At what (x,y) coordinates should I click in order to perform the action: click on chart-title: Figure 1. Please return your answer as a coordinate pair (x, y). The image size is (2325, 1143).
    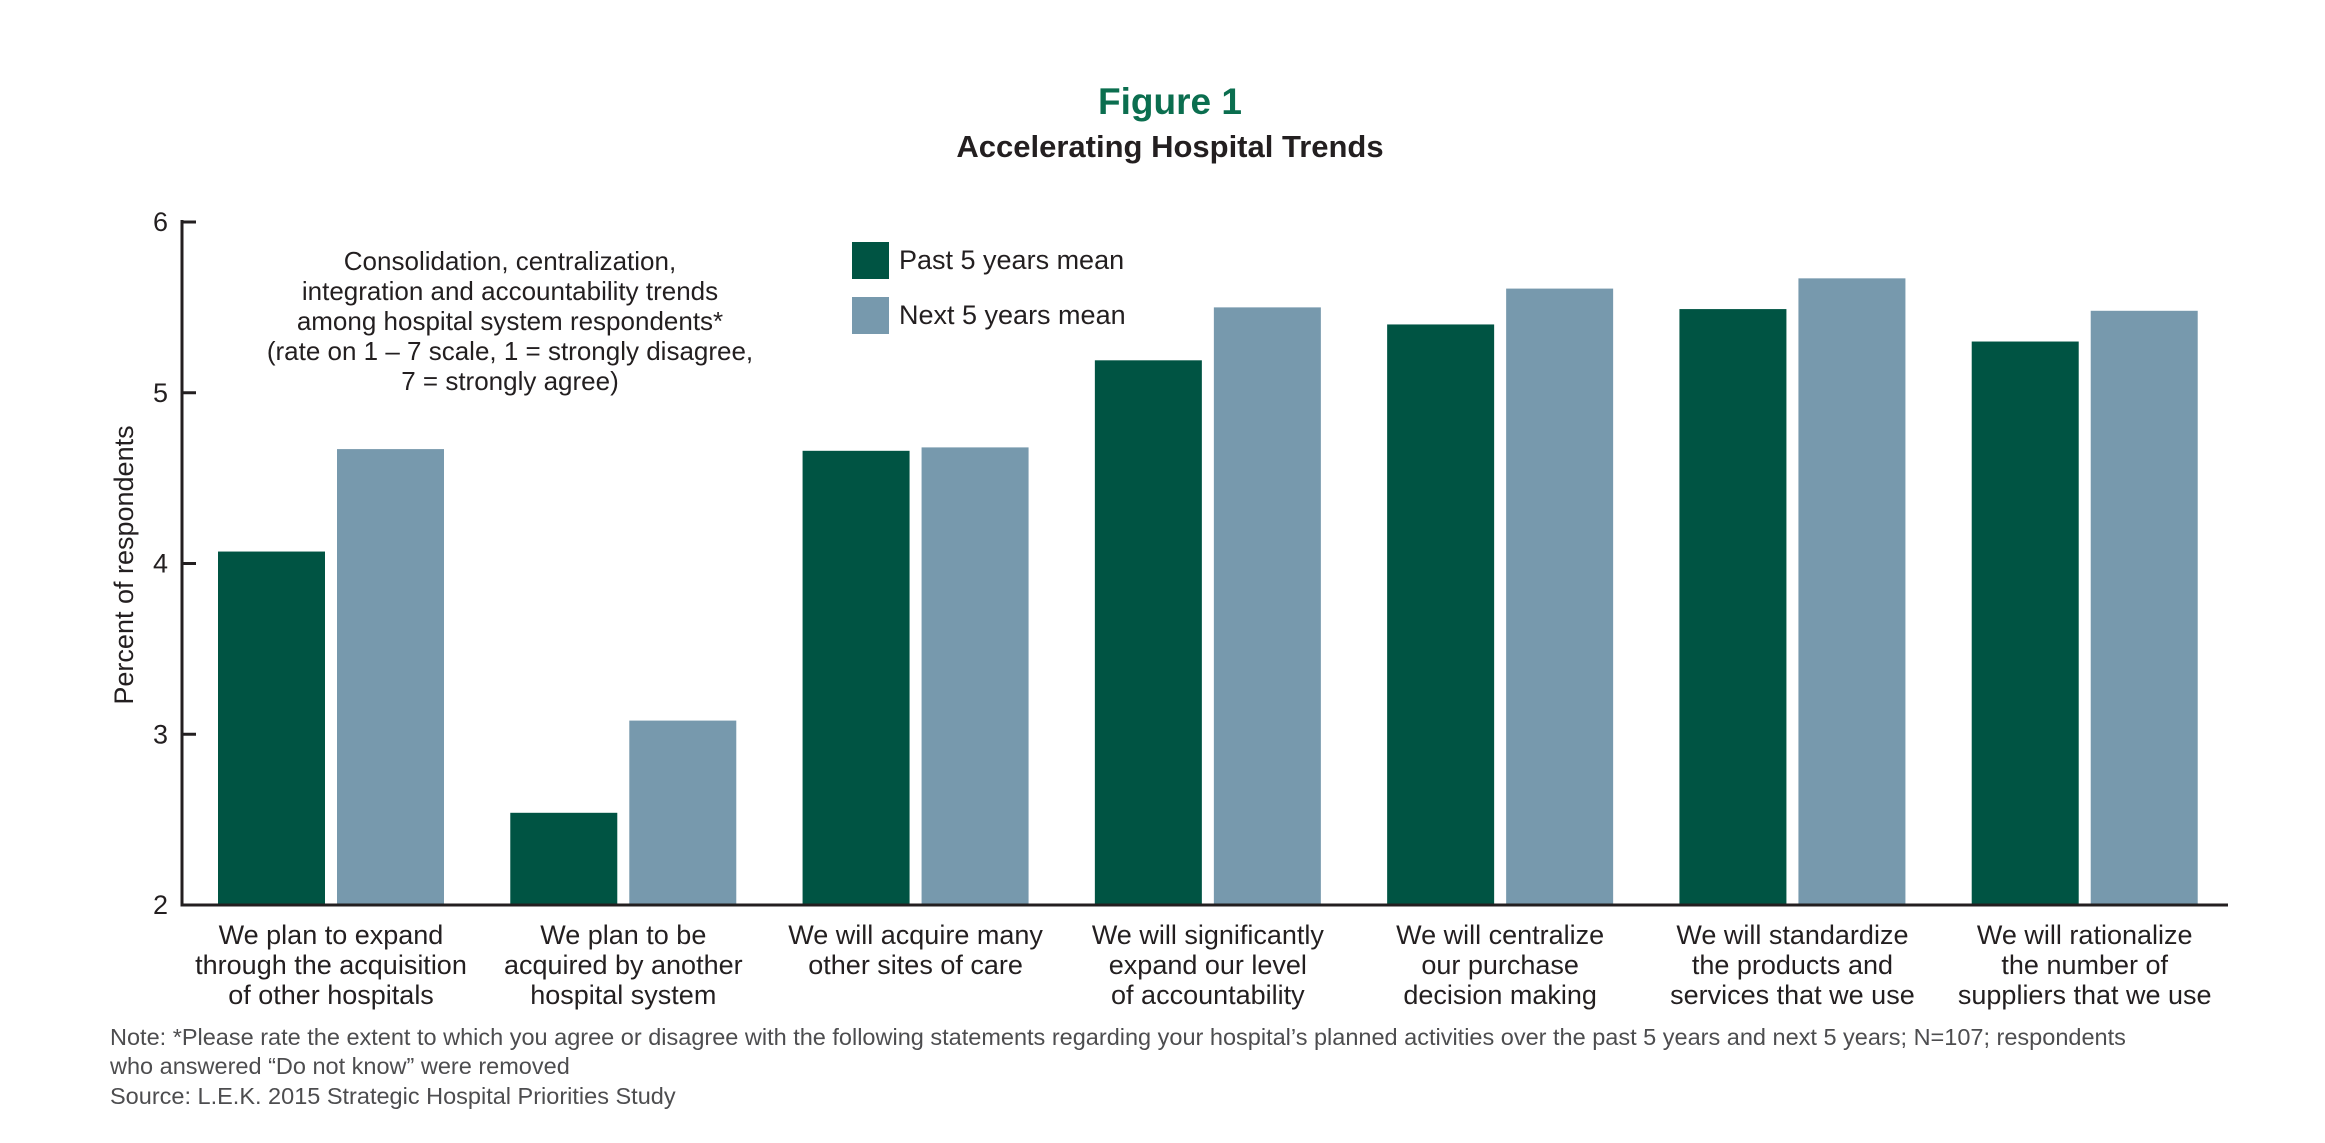
    Looking at the image, I should click on (1170, 101).